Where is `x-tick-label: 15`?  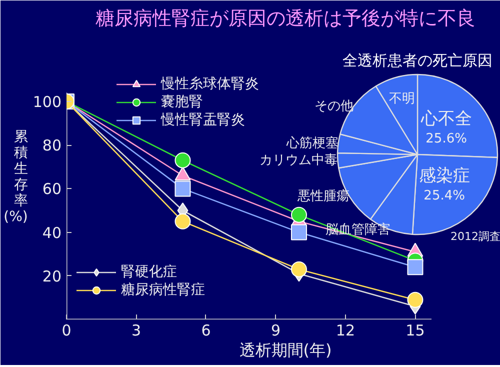
x-tick-label: 15 is located at coordinates (415, 331).